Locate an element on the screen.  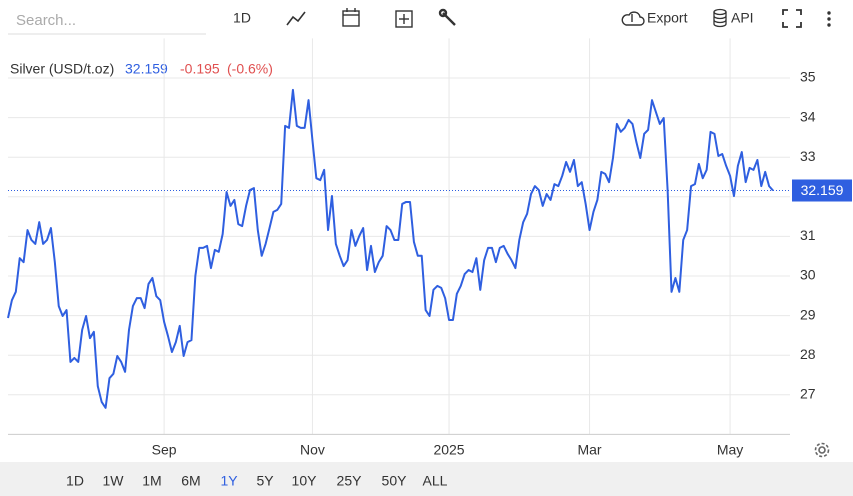
tools-icon is located at coordinates (447, 17).